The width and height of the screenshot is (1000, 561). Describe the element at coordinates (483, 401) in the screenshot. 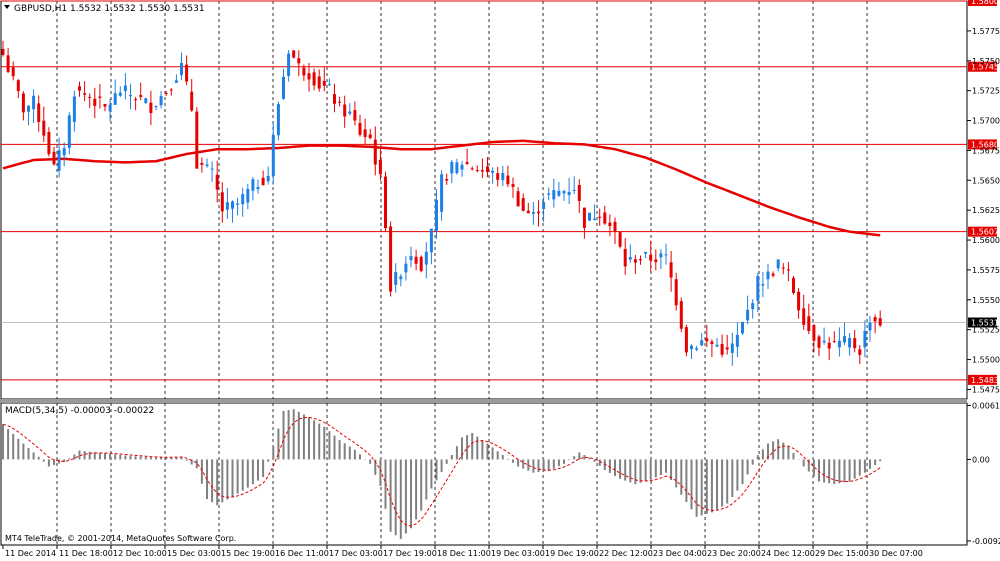

I see `panel-separator` at that location.